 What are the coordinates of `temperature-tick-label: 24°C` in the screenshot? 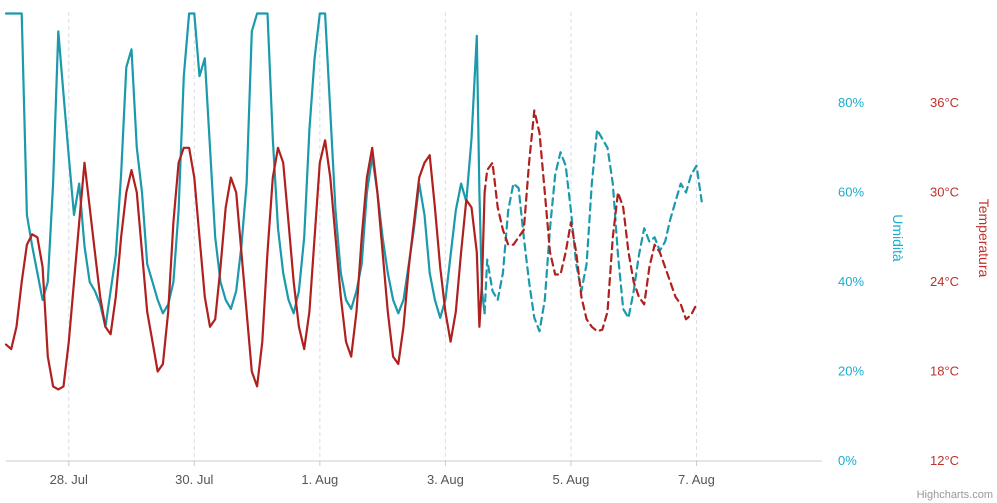 It's located at (944, 281).